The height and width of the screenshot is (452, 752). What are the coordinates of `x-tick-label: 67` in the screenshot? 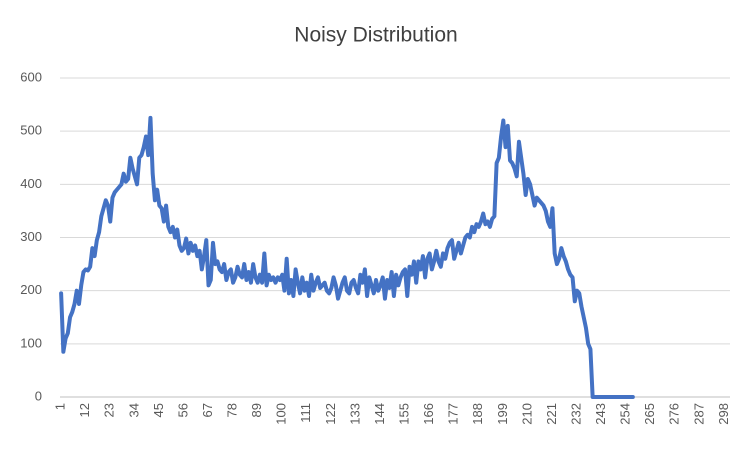 It's located at (207, 410).